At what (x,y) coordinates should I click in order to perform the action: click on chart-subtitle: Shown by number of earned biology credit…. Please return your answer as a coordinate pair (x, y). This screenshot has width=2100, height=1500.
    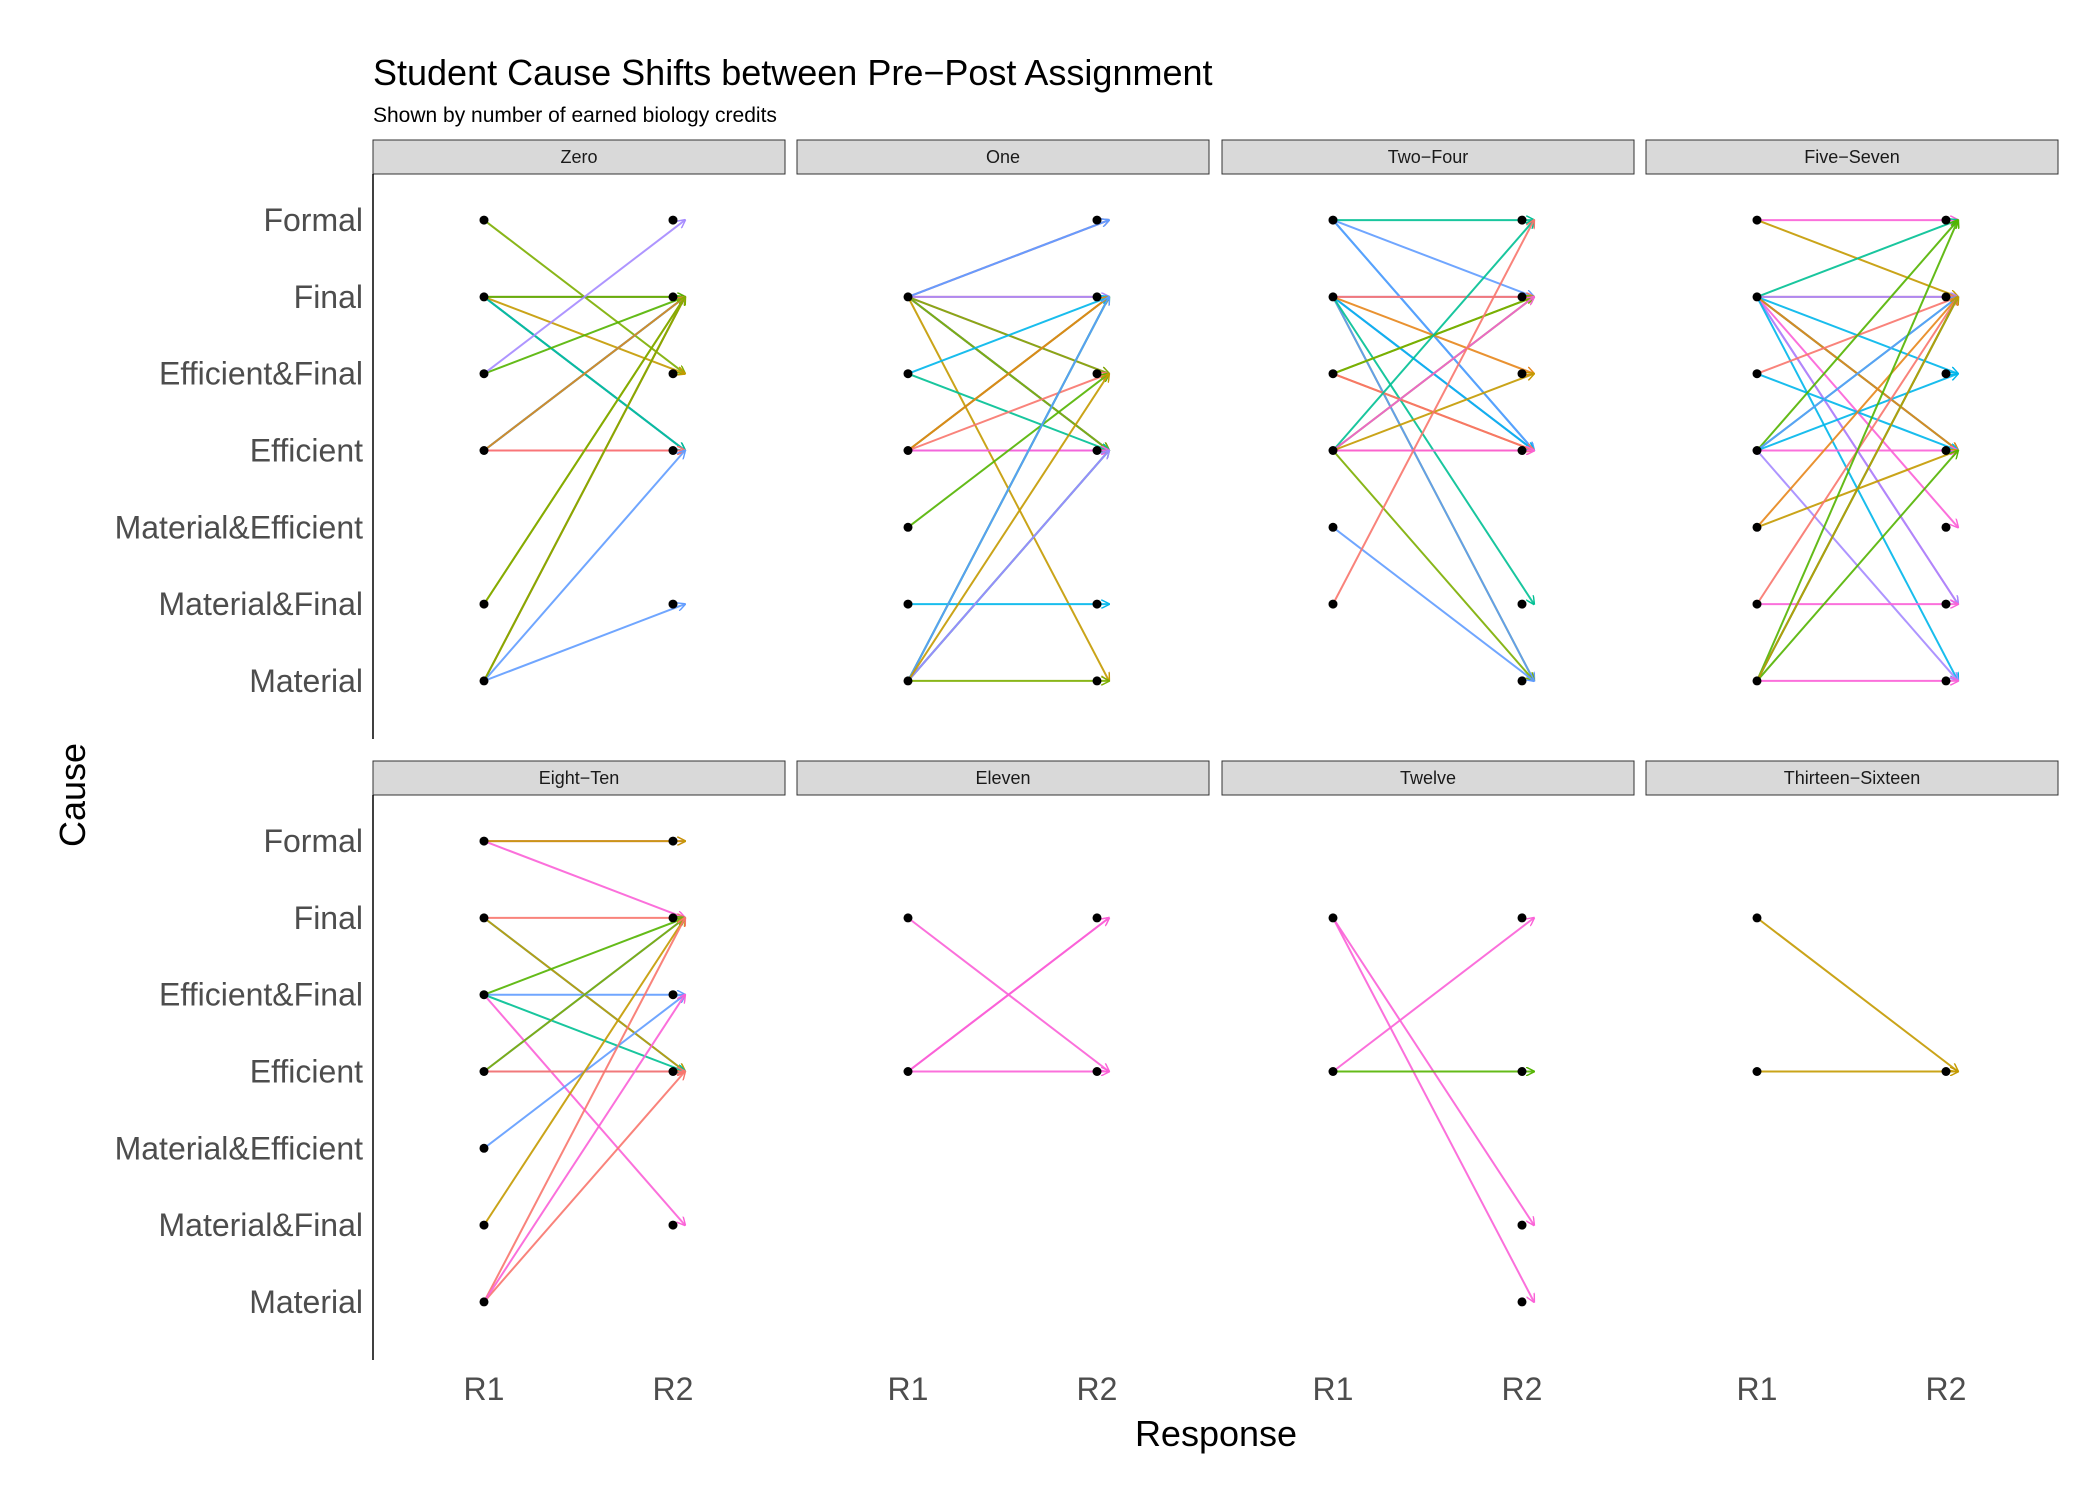
    Looking at the image, I should click on (575, 115).